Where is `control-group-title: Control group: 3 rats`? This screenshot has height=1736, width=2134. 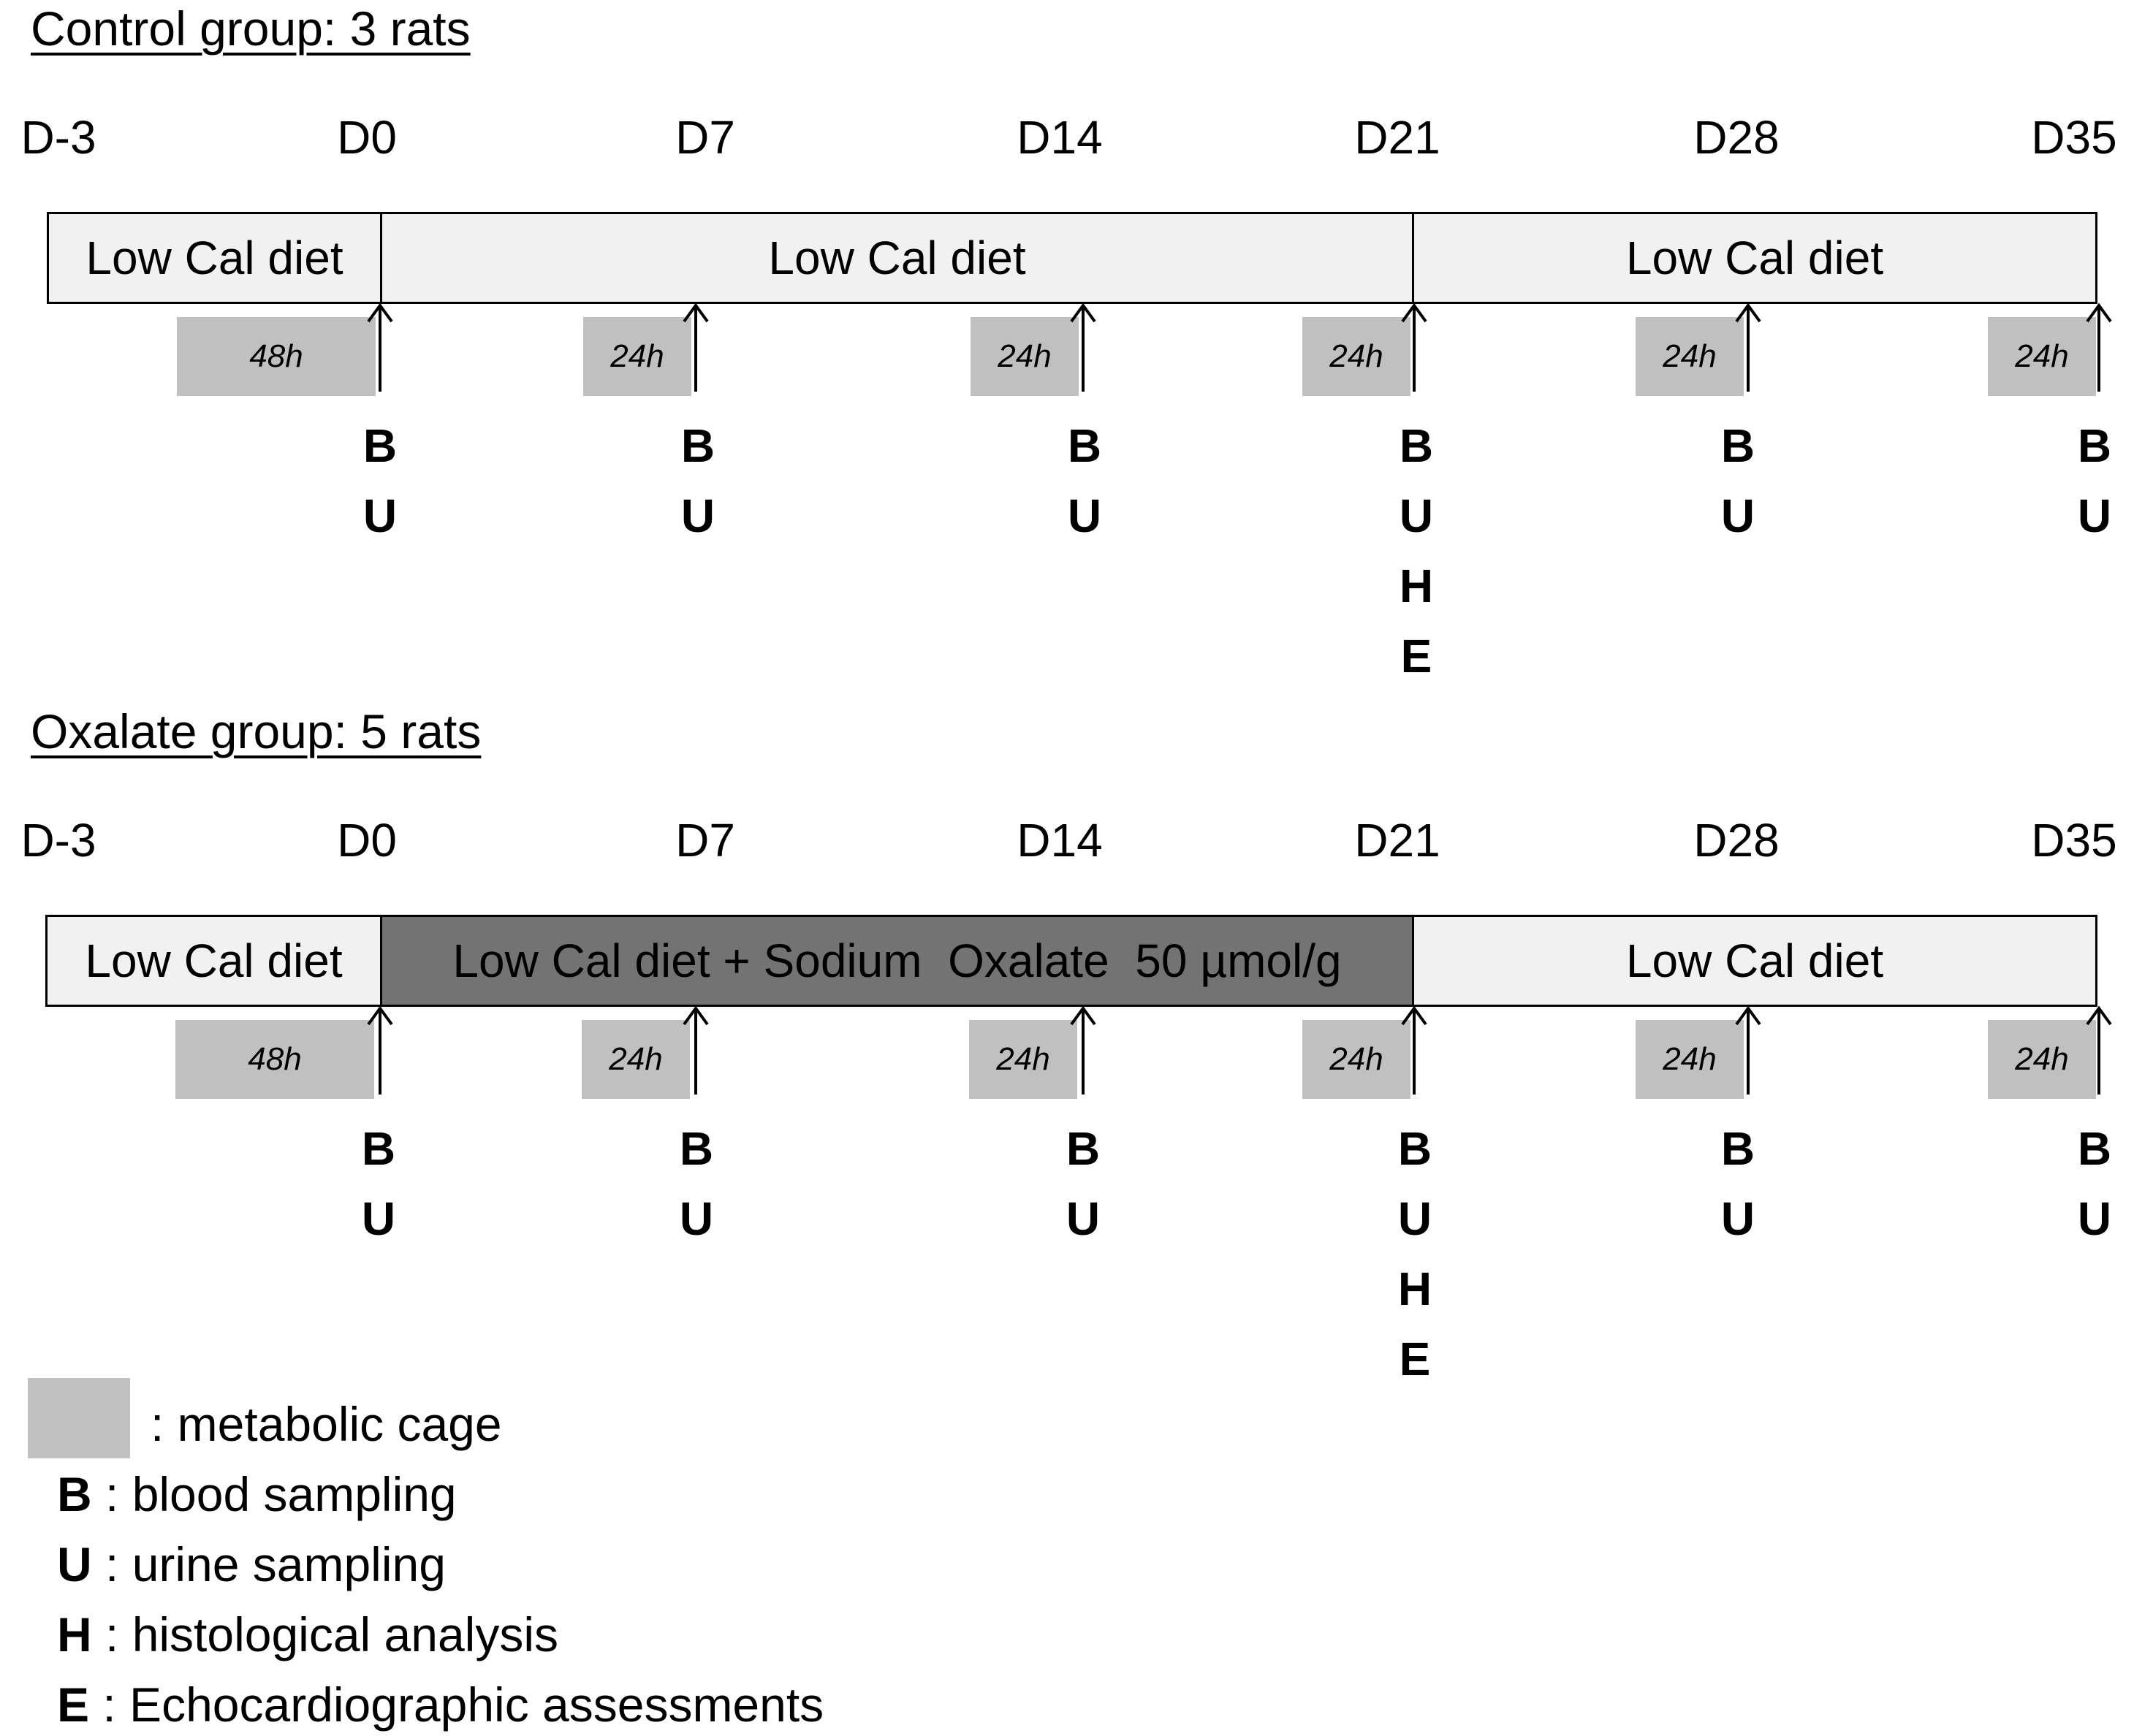 control-group-title: Control group: 3 rats is located at coordinates (251, 28).